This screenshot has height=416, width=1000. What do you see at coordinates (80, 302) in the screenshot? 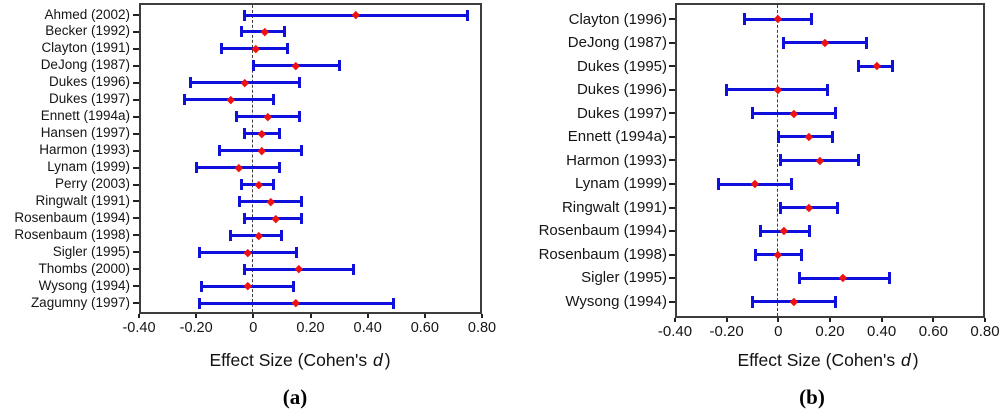
I see `study-label: Zagumny (1997)` at bounding box center [80, 302].